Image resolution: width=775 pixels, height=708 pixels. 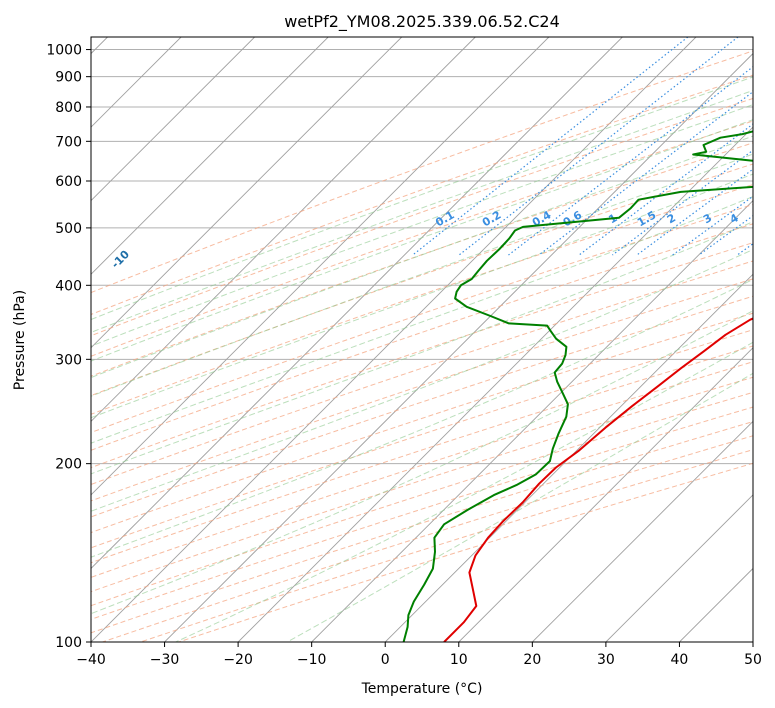 What do you see at coordinates (68, 229) in the screenshot?
I see `y-tick-label: 500` at bounding box center [68, 229].